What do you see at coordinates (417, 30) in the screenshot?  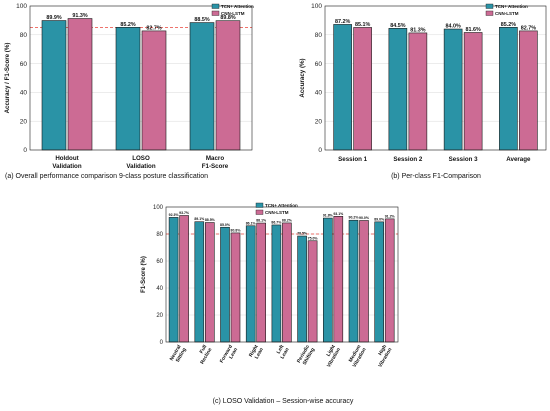 I see `bar-value-label: 81.3%` at bounding box center [417, 30].